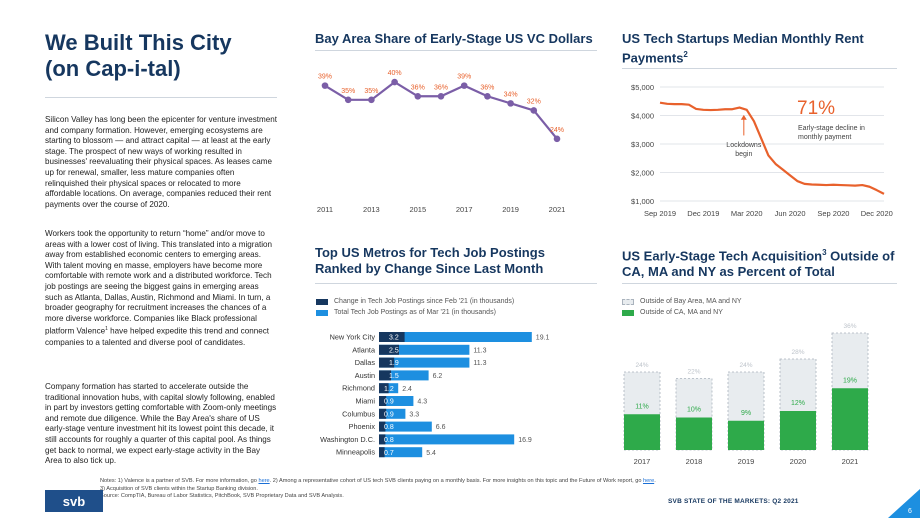  What do you see at coordinates (694, 410) in the screenshot?
I see `acq-inner-label-2018: 10%` at bounding box center [694, 410].